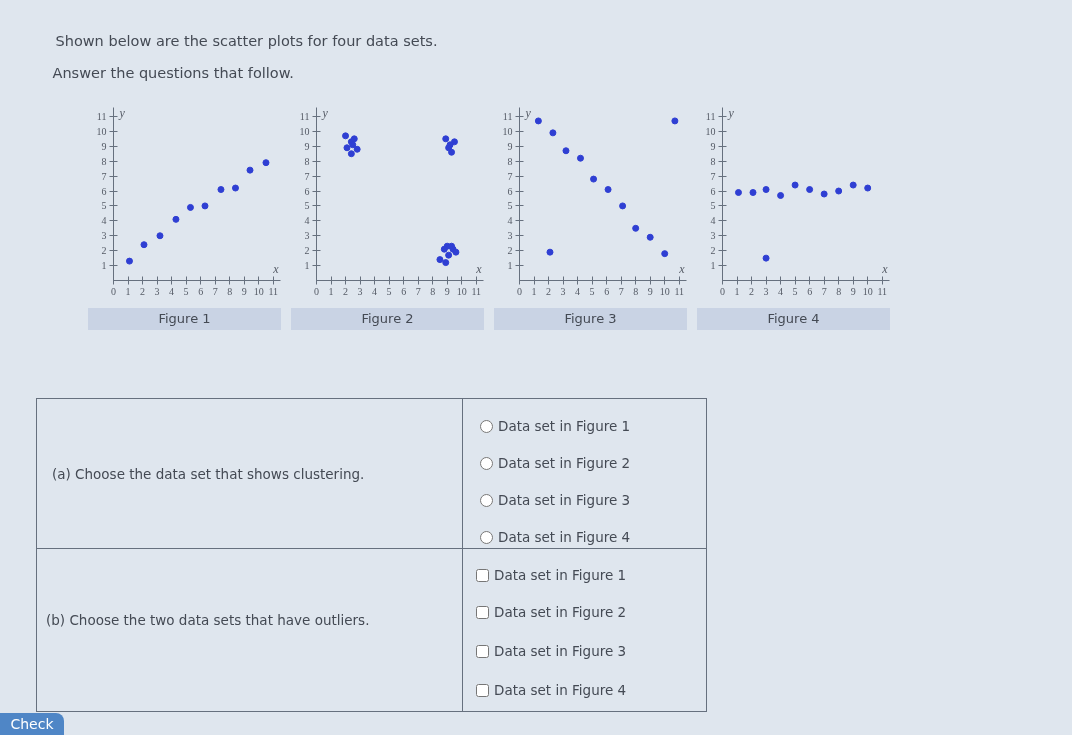 The width and height of the screenshot is (1072, 735). What do you see at coordinates (208, 620) in the screenshot?
I see `text: (b) Choose the two data sets that have outliers.` at bounding box center [208, 620].